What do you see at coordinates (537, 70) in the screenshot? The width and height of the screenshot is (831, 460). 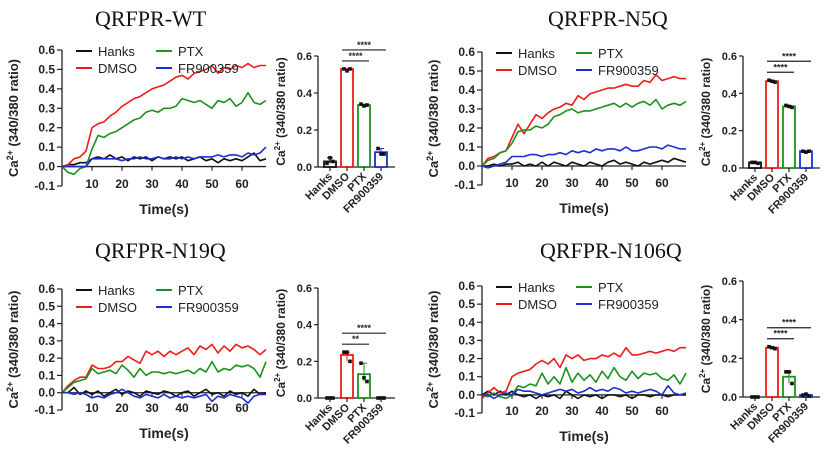 I see `legend-label-dmso: DMSO` at bounding box center [537, 70].